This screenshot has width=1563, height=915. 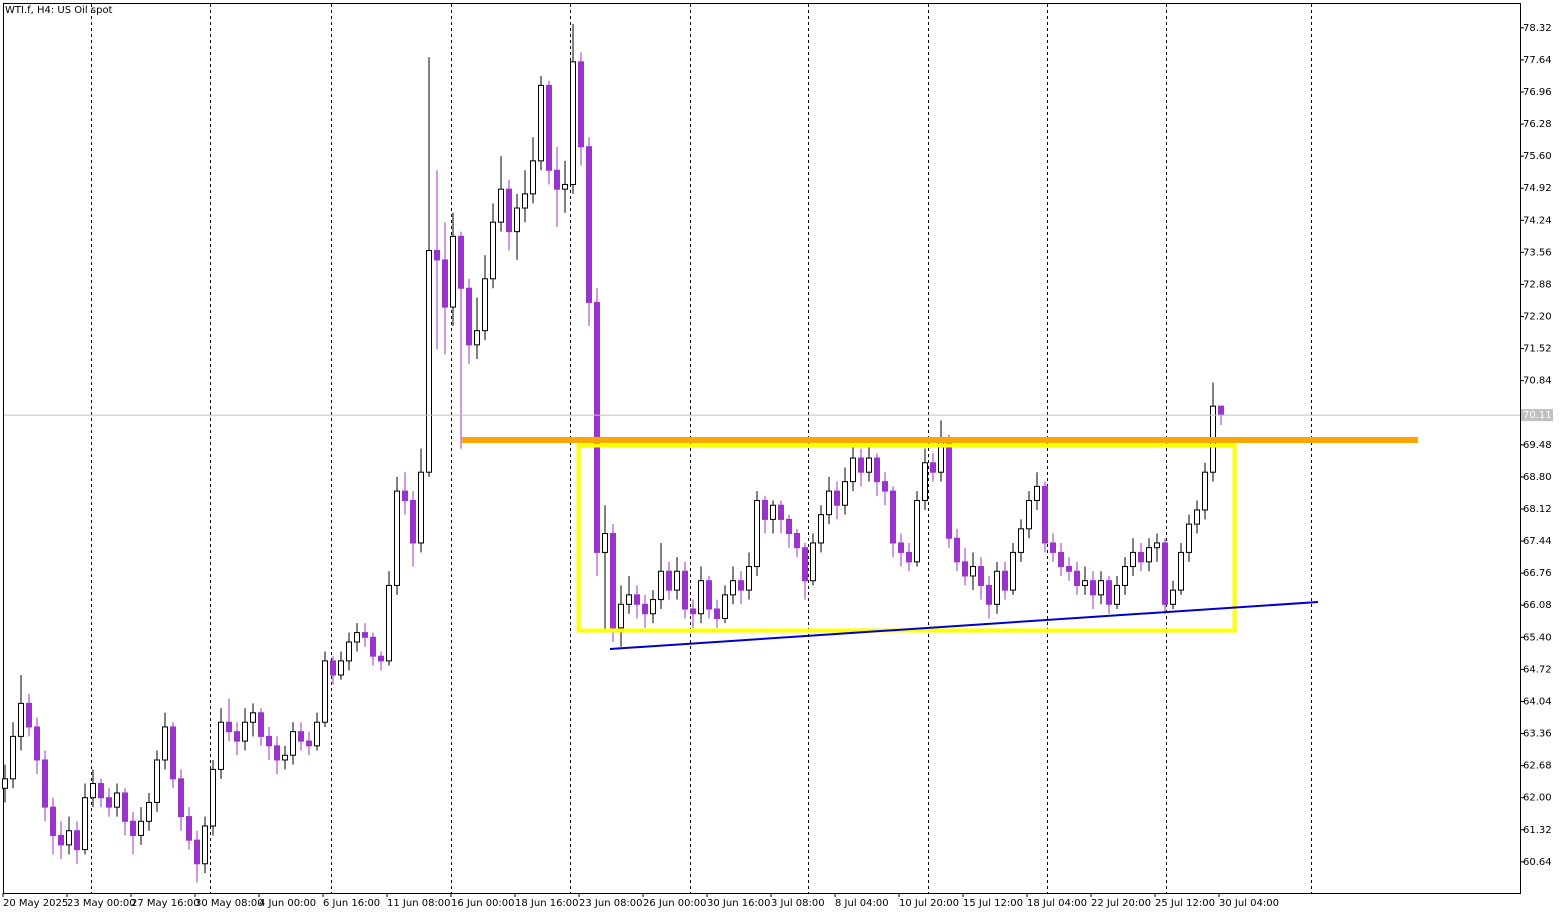 I want to click on y-tick-label: 70.84, so click(x=1537, y=381).